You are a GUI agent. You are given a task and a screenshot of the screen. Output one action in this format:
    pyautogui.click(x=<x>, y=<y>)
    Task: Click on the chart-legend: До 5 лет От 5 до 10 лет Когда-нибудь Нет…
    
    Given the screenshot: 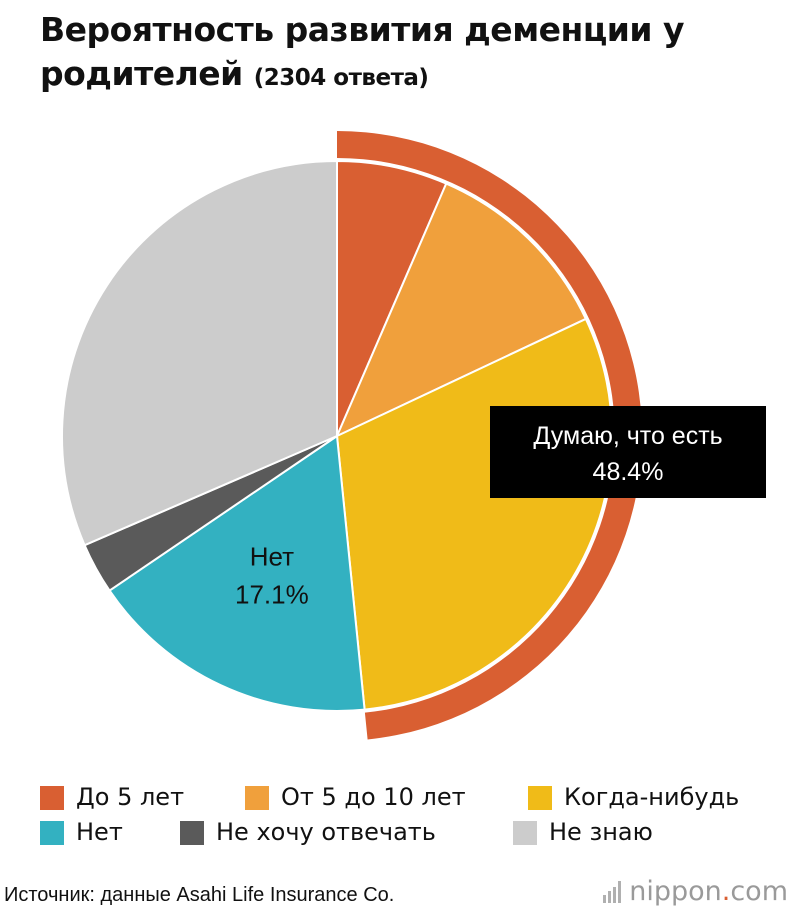 What is the action you would take?
    pyautogui.click(x=410, y=815)
    